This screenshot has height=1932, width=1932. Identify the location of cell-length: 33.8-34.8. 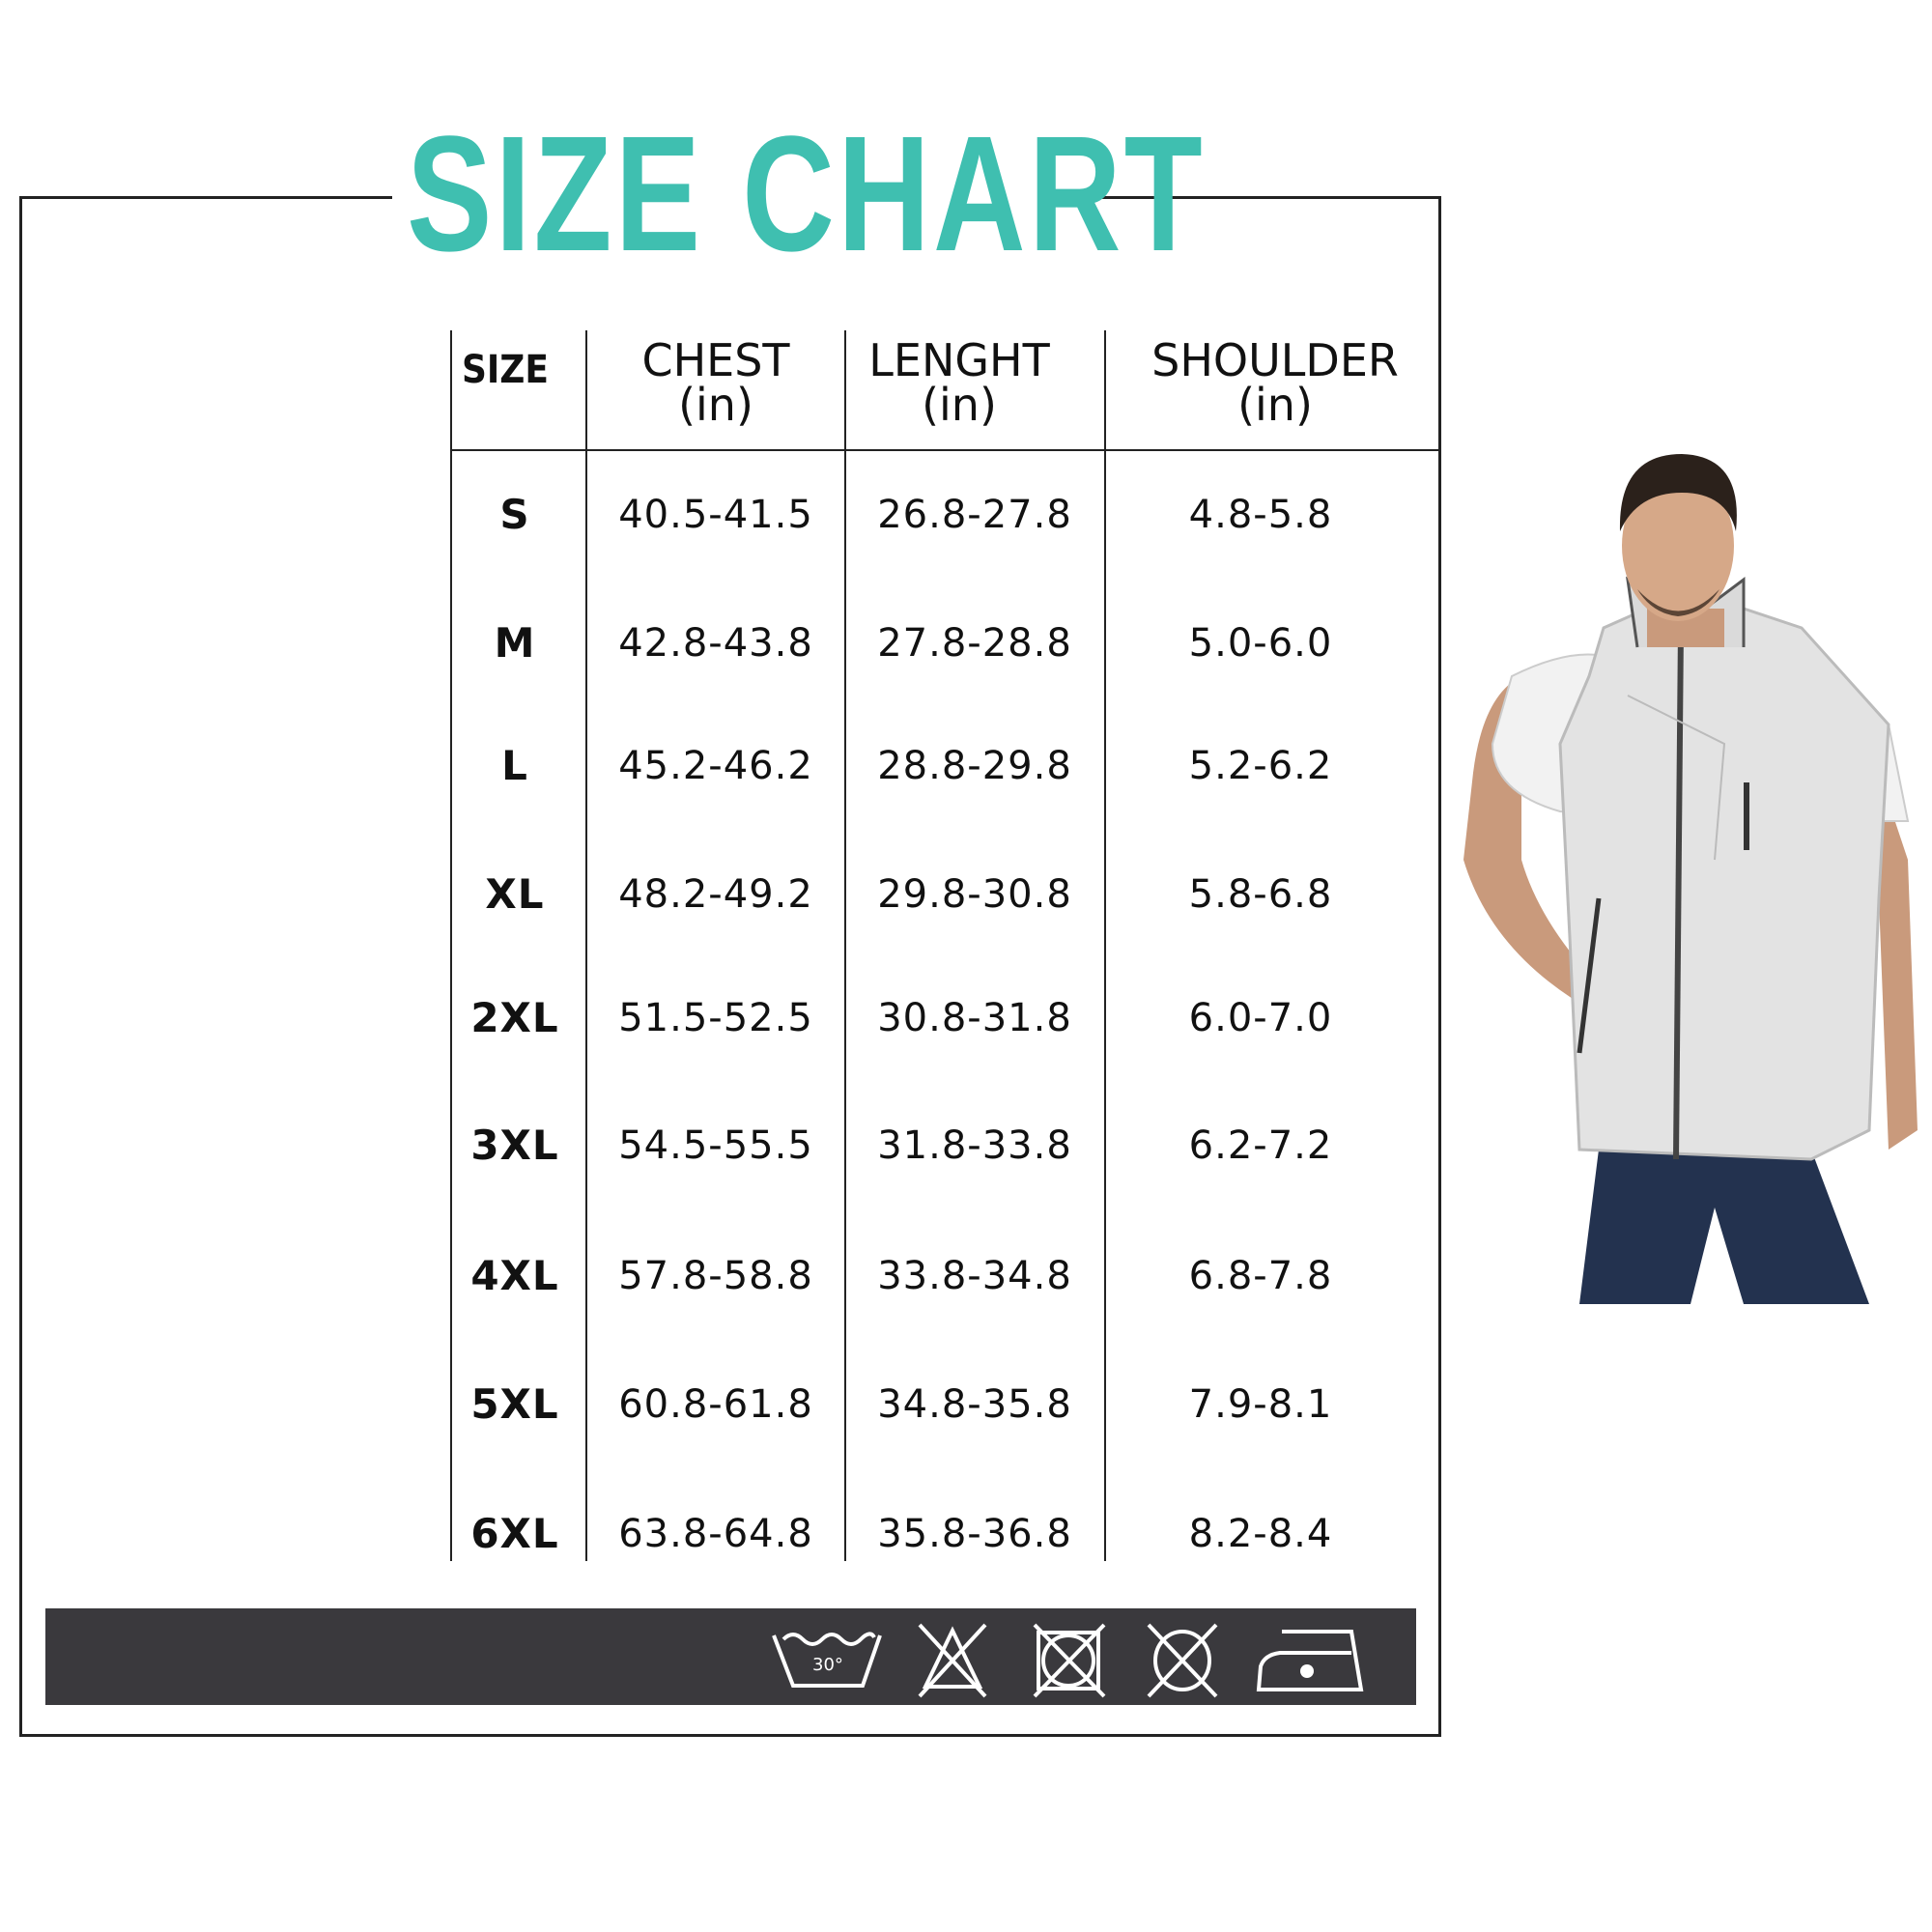
(974, 1276).